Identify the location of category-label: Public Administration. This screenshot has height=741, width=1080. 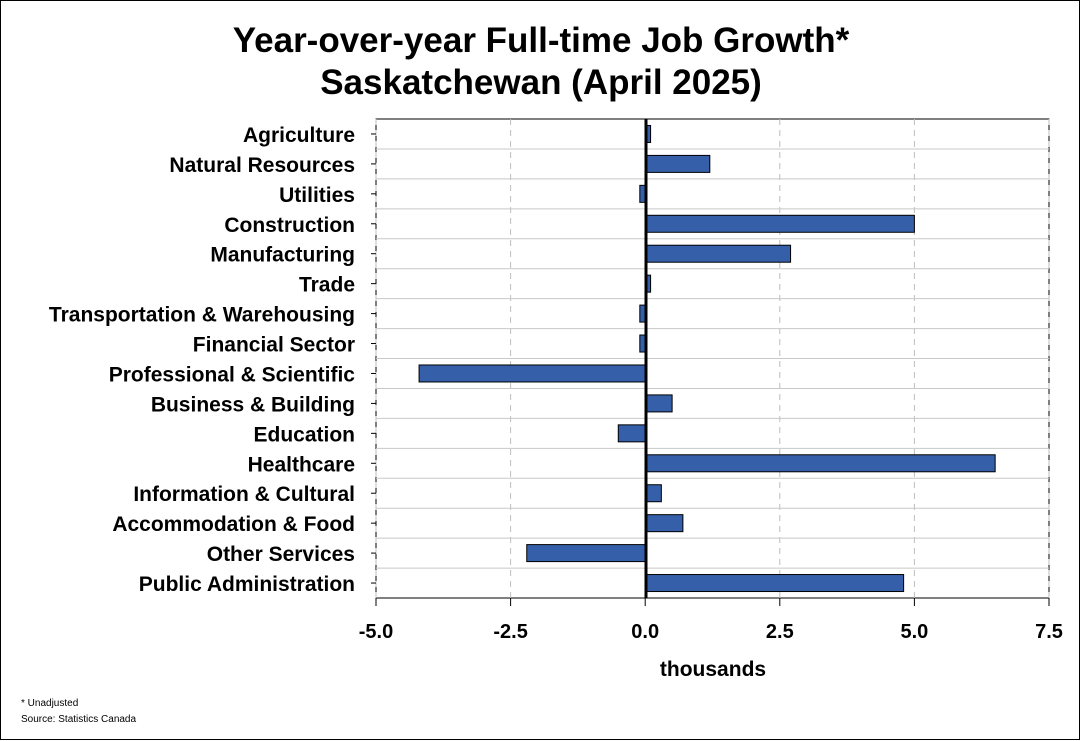
(247, 584).